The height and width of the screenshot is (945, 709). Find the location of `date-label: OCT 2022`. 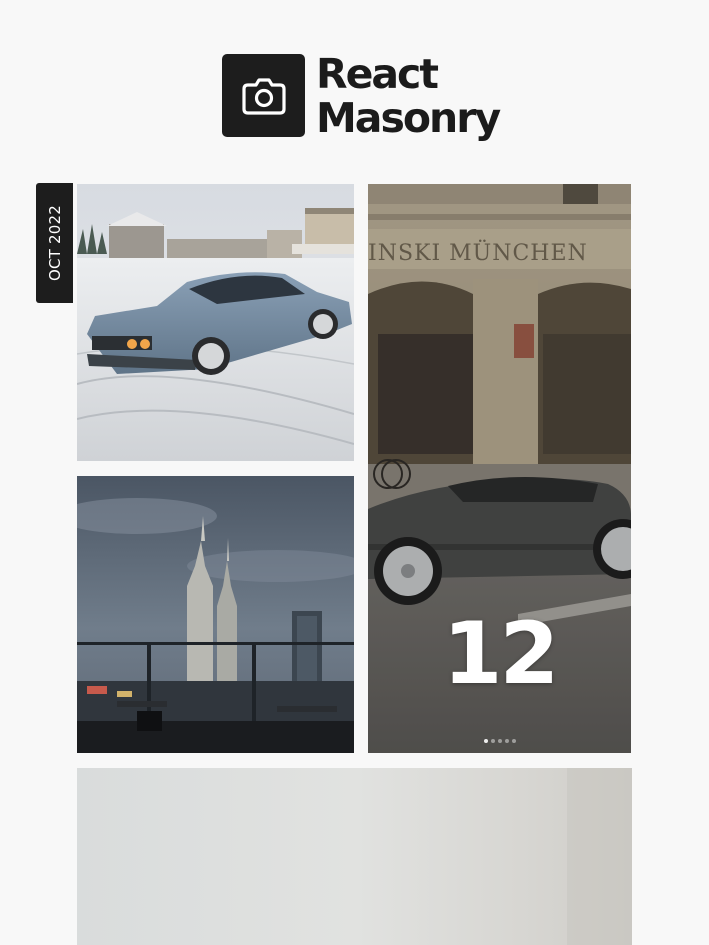

date-label: OCT 2022 is located at coordinates (54, 243).